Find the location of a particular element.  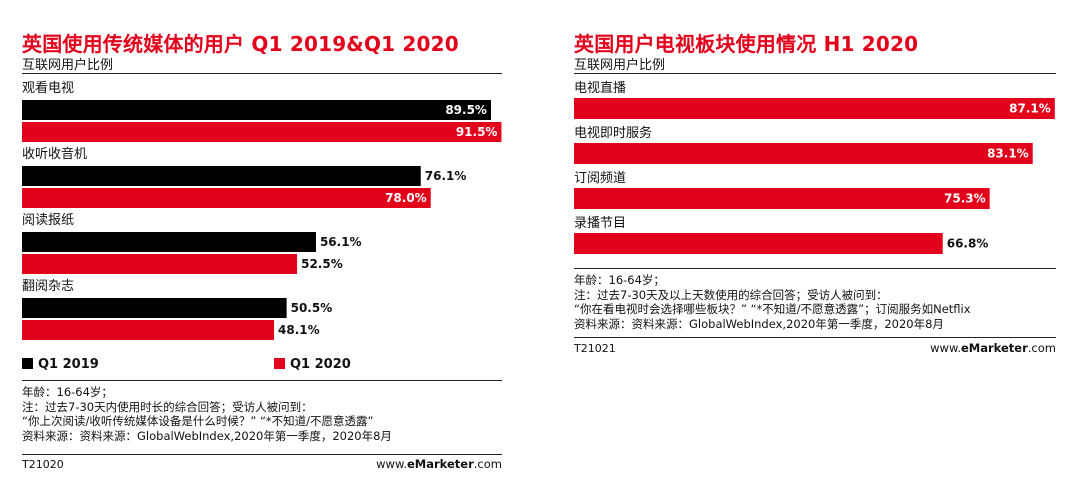

category-label: 电视即时服务 is located at coordinates (613, 133).